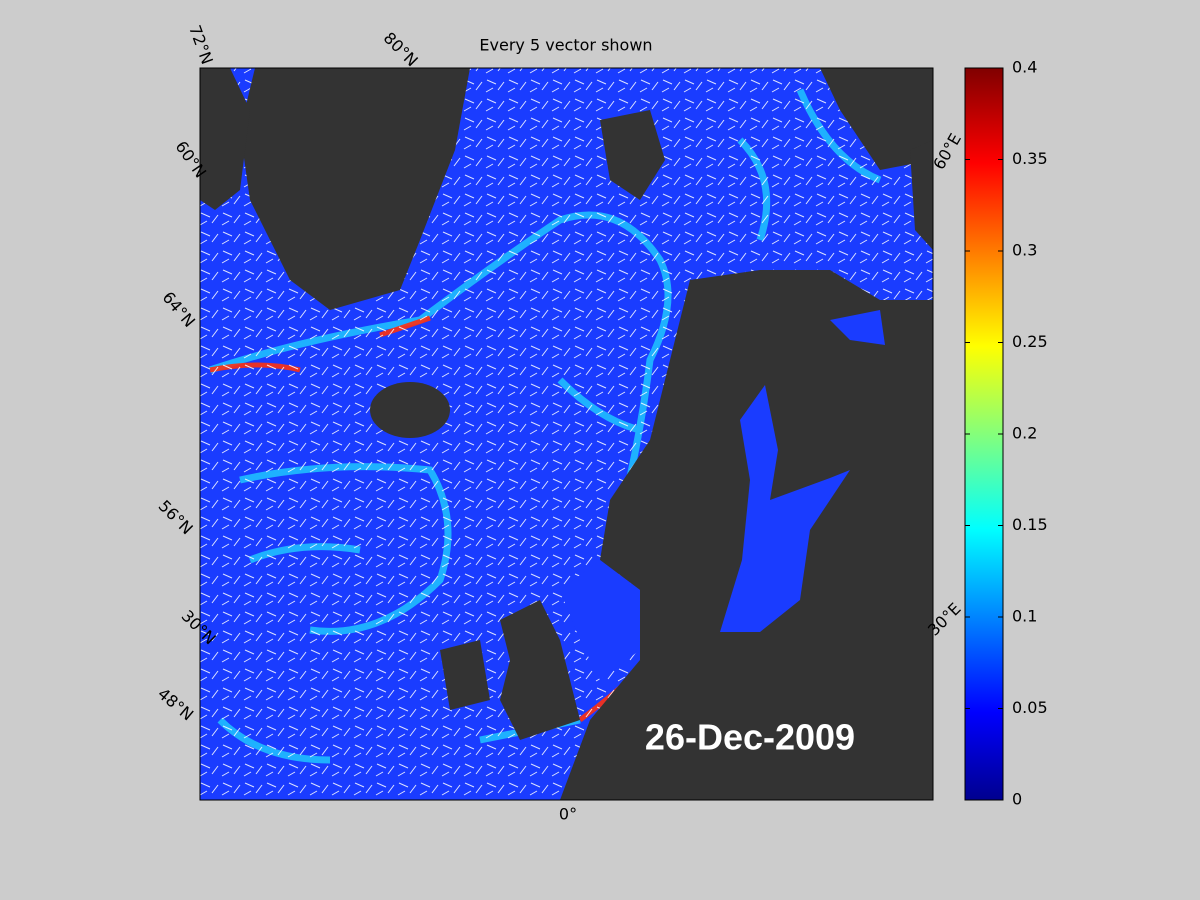 Image resolution: width=1200 pixels, height=900 pixels. I want to click on colorbar-tick-label: 0.35, so click(1030, 158).